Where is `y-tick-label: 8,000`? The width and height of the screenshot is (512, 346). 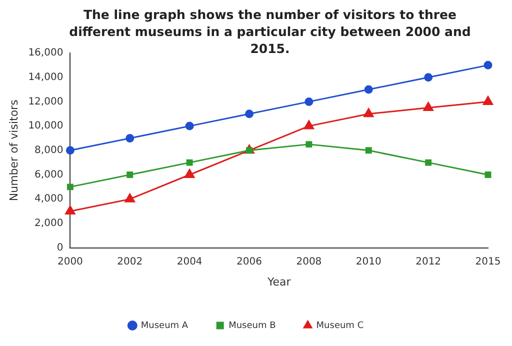
y-tick-label: 8,000 is located at coordinates (49, 150).